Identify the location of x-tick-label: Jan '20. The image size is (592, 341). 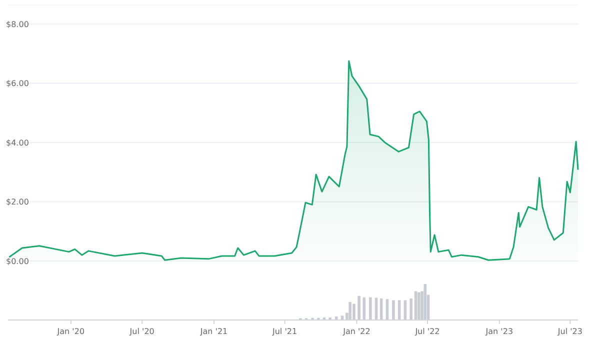
(70, 331).